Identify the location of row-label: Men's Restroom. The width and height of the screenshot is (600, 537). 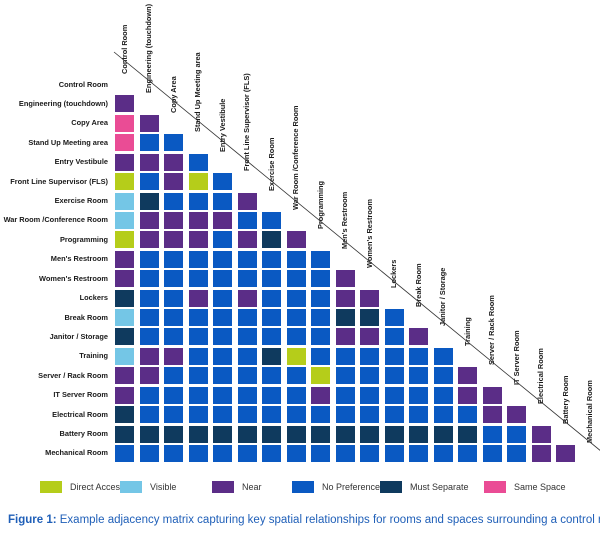
(79, 259).